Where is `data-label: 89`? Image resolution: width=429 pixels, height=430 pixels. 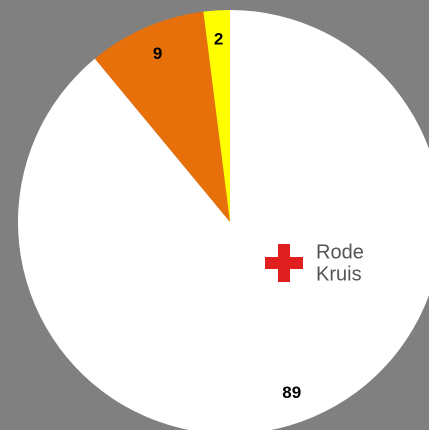
data-label: 89 is located at coordinates (291, 392).